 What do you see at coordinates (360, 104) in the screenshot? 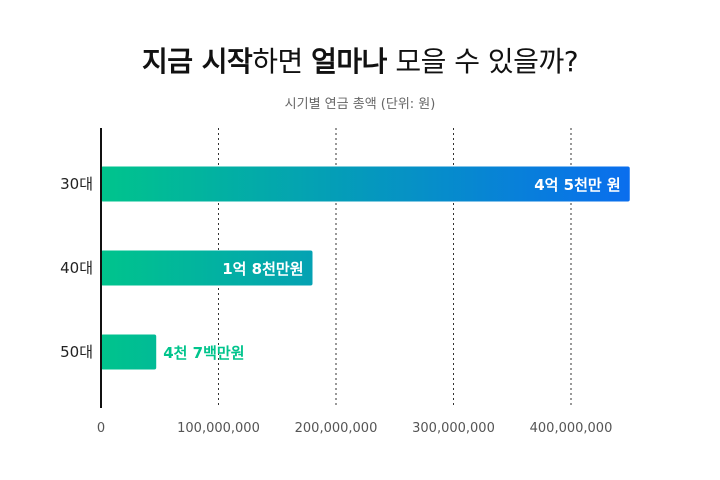
I see `chart-subtitle: 시기별 연금 총액 (단위: 원)` at bounding box center [360, 104].